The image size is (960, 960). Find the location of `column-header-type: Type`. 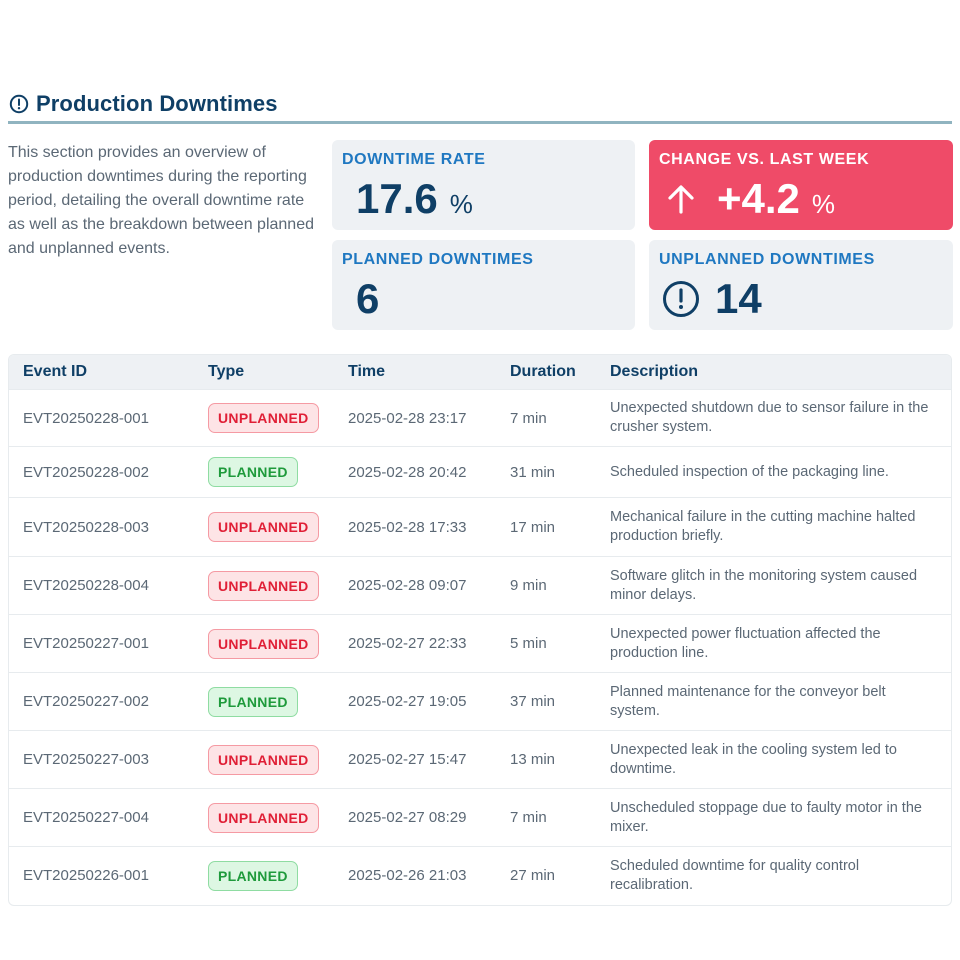

column-header-type: Type is located at coordinates (264, 372).